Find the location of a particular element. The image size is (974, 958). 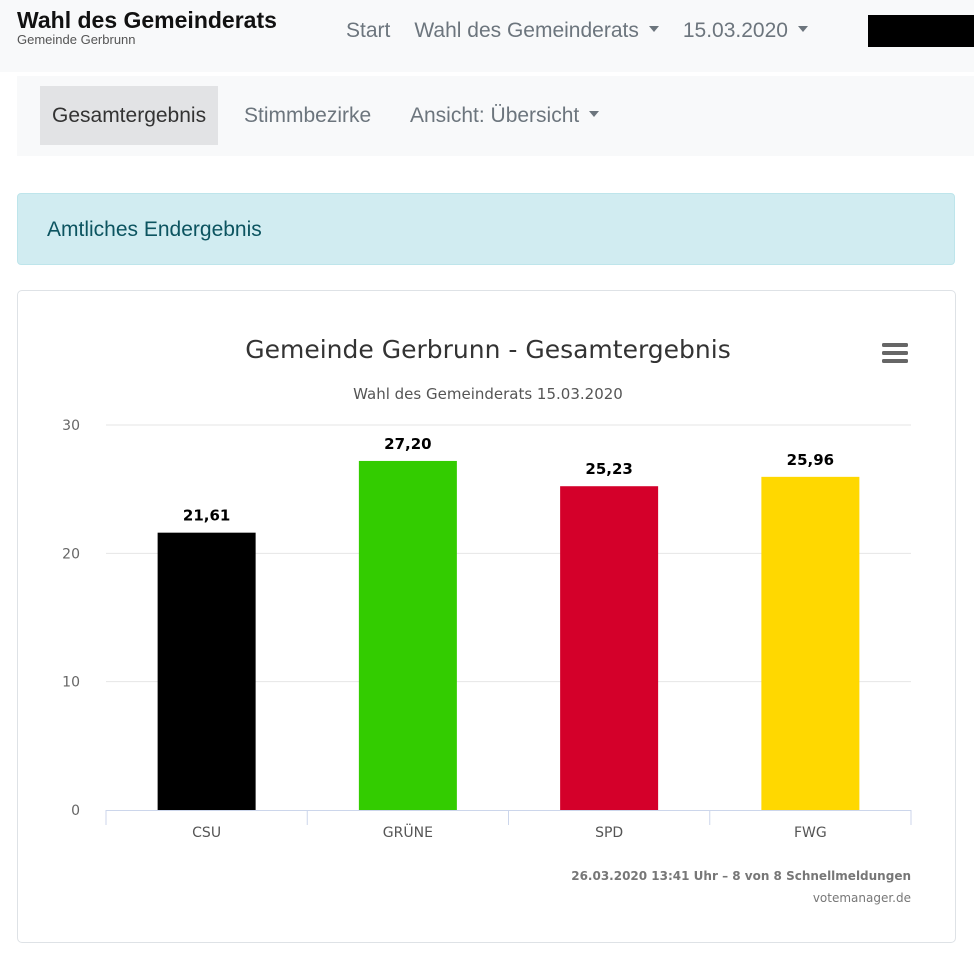

x-category-label: FWG is located at coordinates (810, 833).